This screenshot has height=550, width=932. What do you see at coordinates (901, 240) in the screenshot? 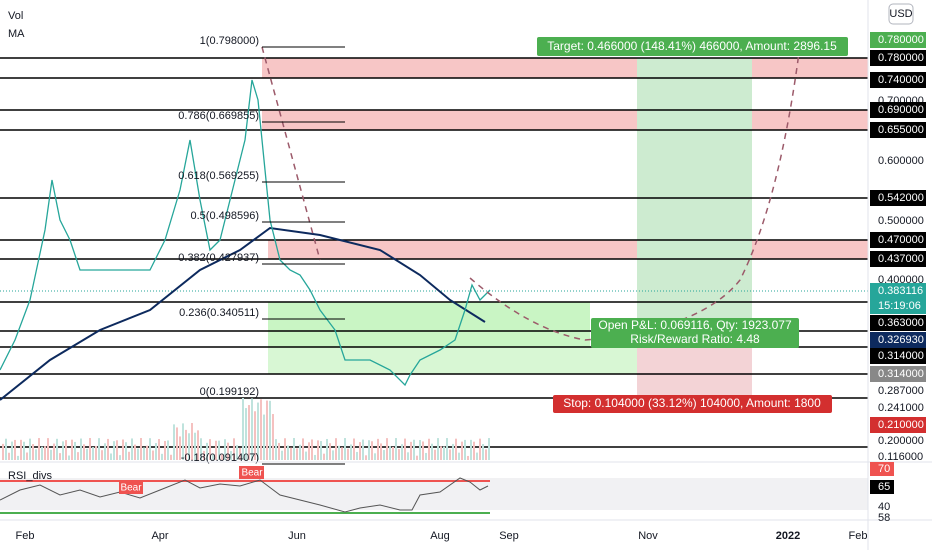
I see `price-label: 0.470000` at bounding box center [901, 240].